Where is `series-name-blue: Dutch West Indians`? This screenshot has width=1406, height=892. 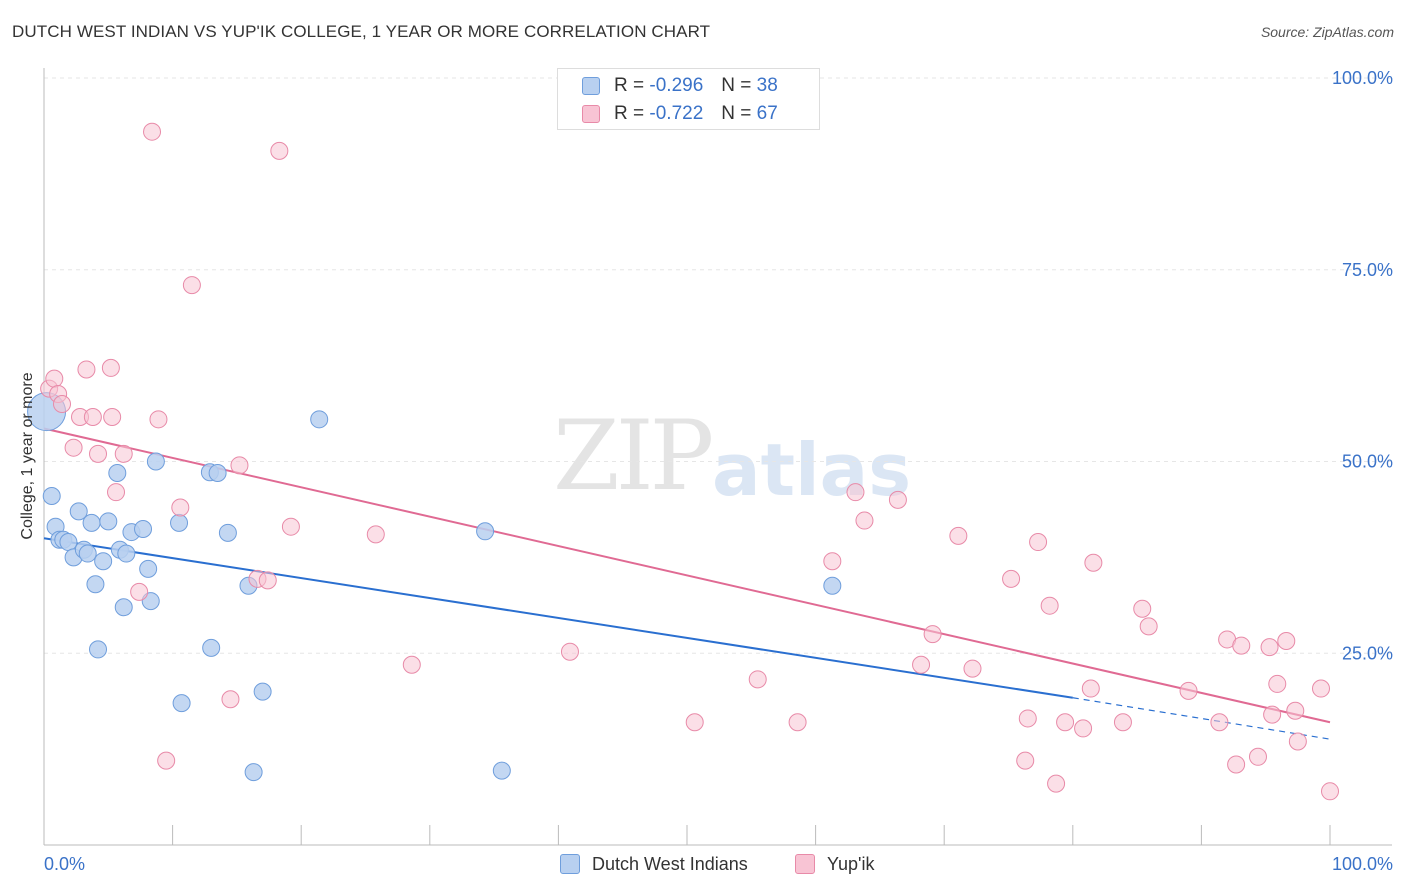 series-name-blue: Dutch West Indians is located at coordinates (670, 863).